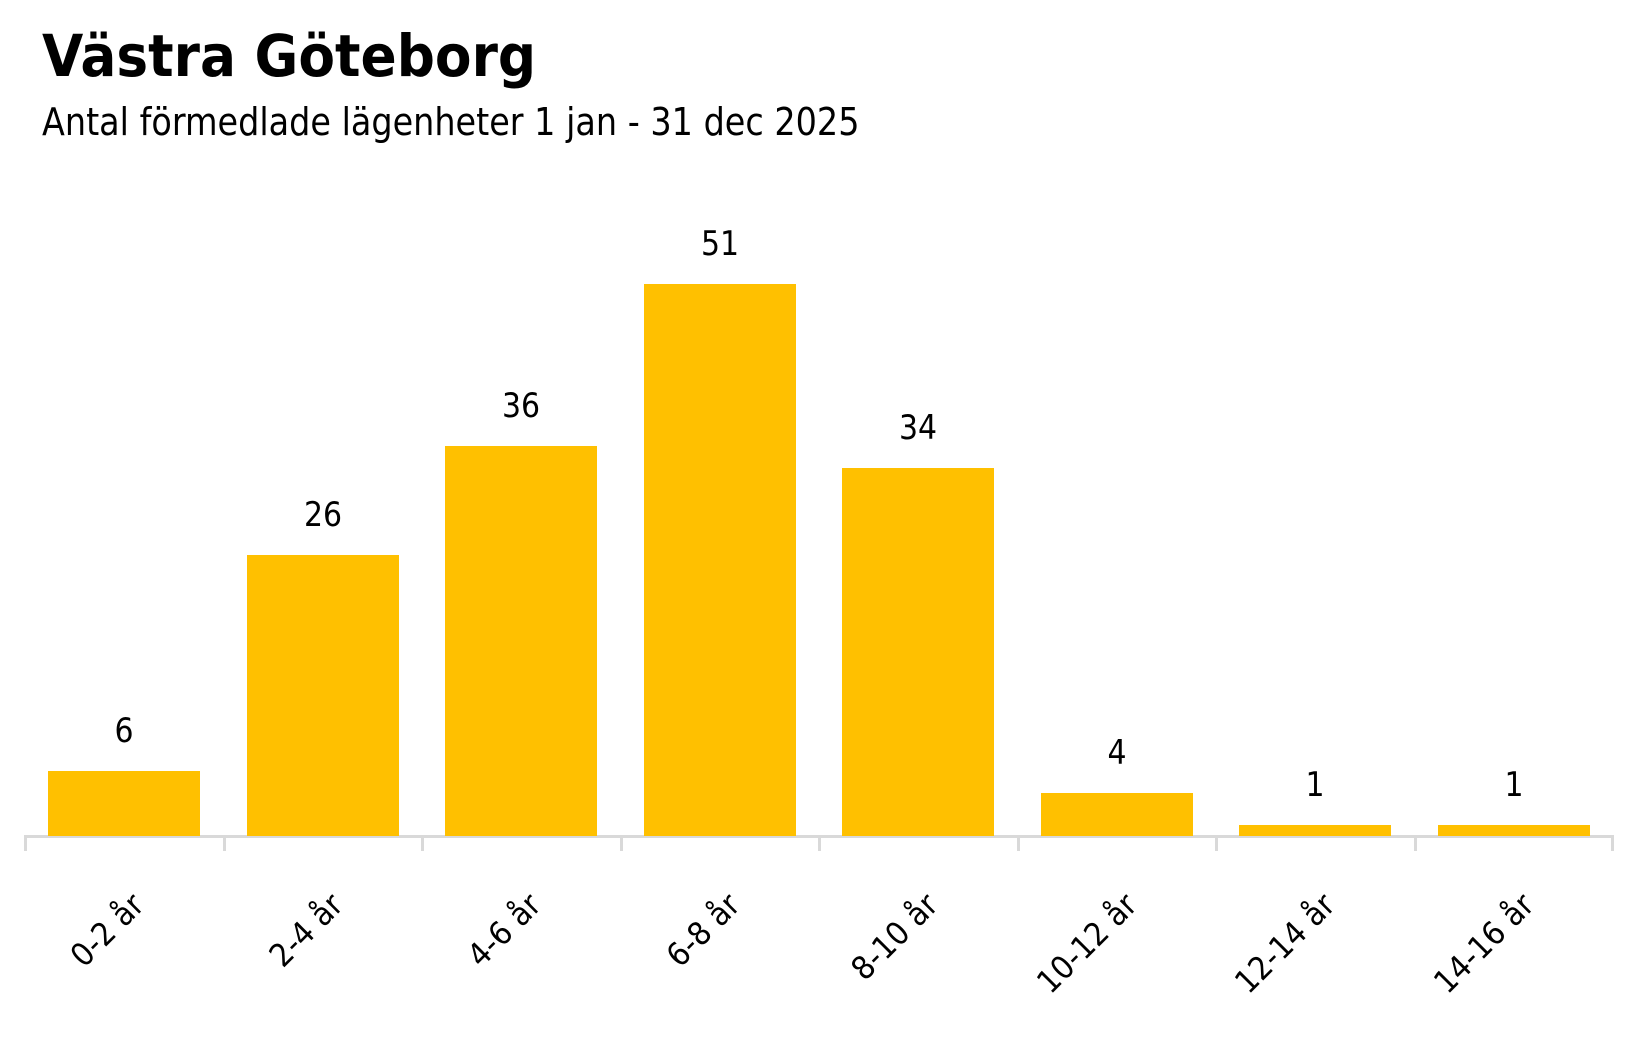  Describe the element at coordinates (521, 406) in the screenshot. I see `data-label: 36` at that location.